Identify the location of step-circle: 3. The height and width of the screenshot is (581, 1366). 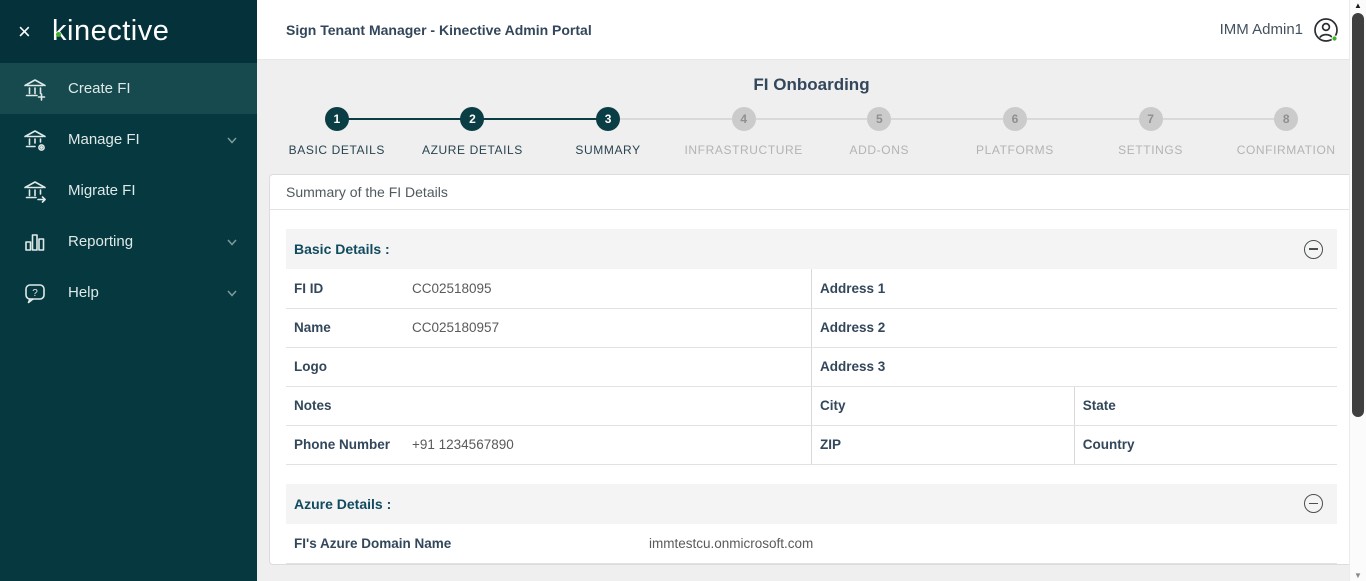
(608, 119).